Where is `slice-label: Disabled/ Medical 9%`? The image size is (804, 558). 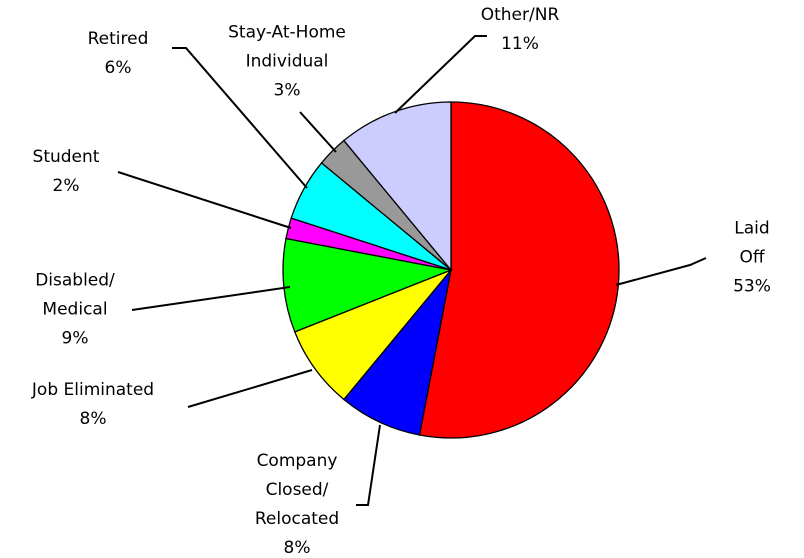
slice-label: Disabled/ Medical 9% is located at coordinates (75, 310).